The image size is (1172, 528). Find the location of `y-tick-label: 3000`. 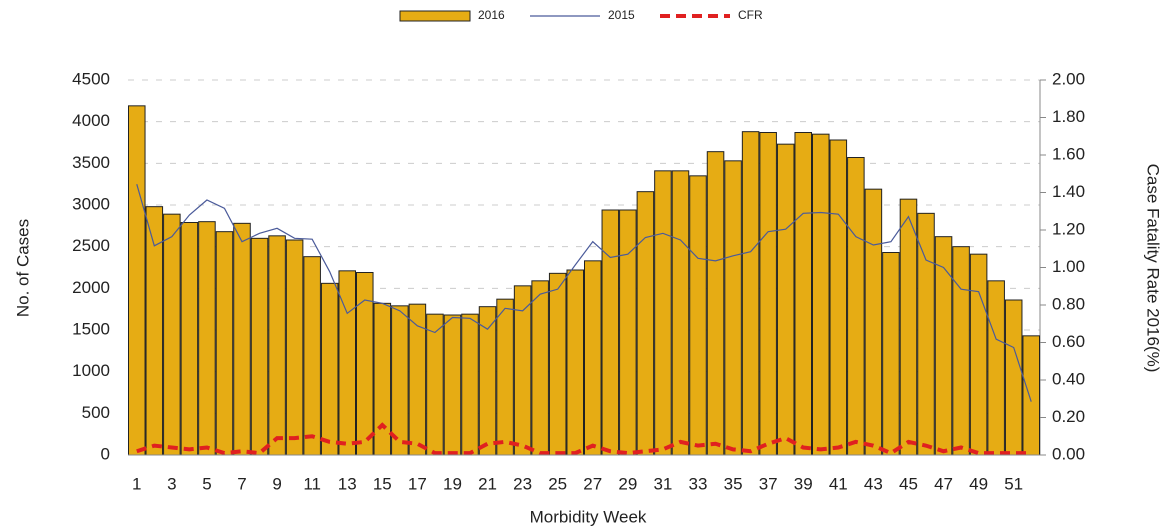

y-tick-label: 3000 is located at coordinates (91, 203).